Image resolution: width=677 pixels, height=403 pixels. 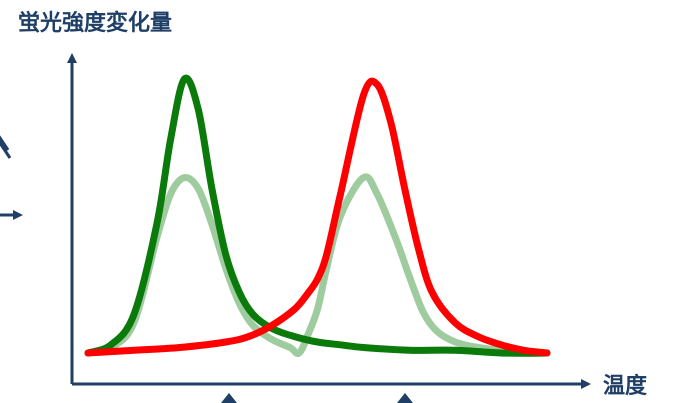 What do you see at coordinates (95, 23) in the screenshot?
I see `y-axis-label: 蛍光強度変化量` at bounding box center [95, 23].